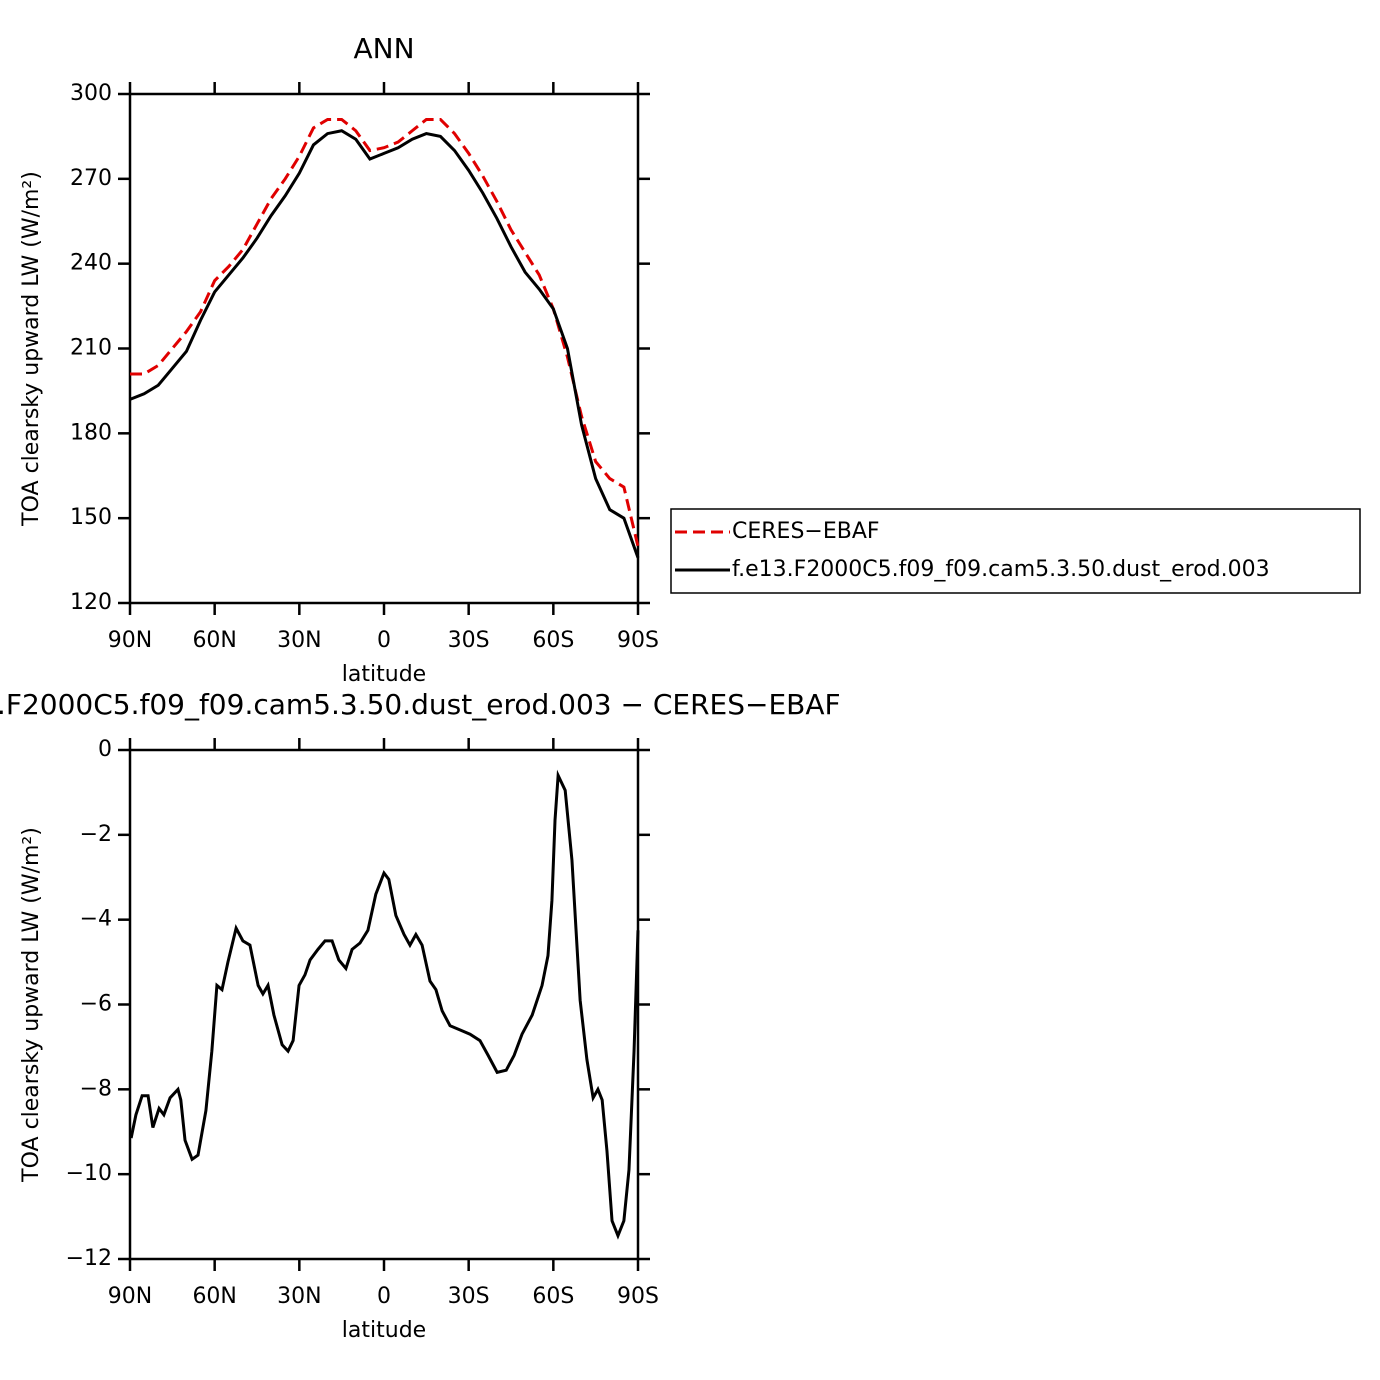 The image size is (1380, 1380). I want to click on y-tick-label: −10, so click(89, 1173).